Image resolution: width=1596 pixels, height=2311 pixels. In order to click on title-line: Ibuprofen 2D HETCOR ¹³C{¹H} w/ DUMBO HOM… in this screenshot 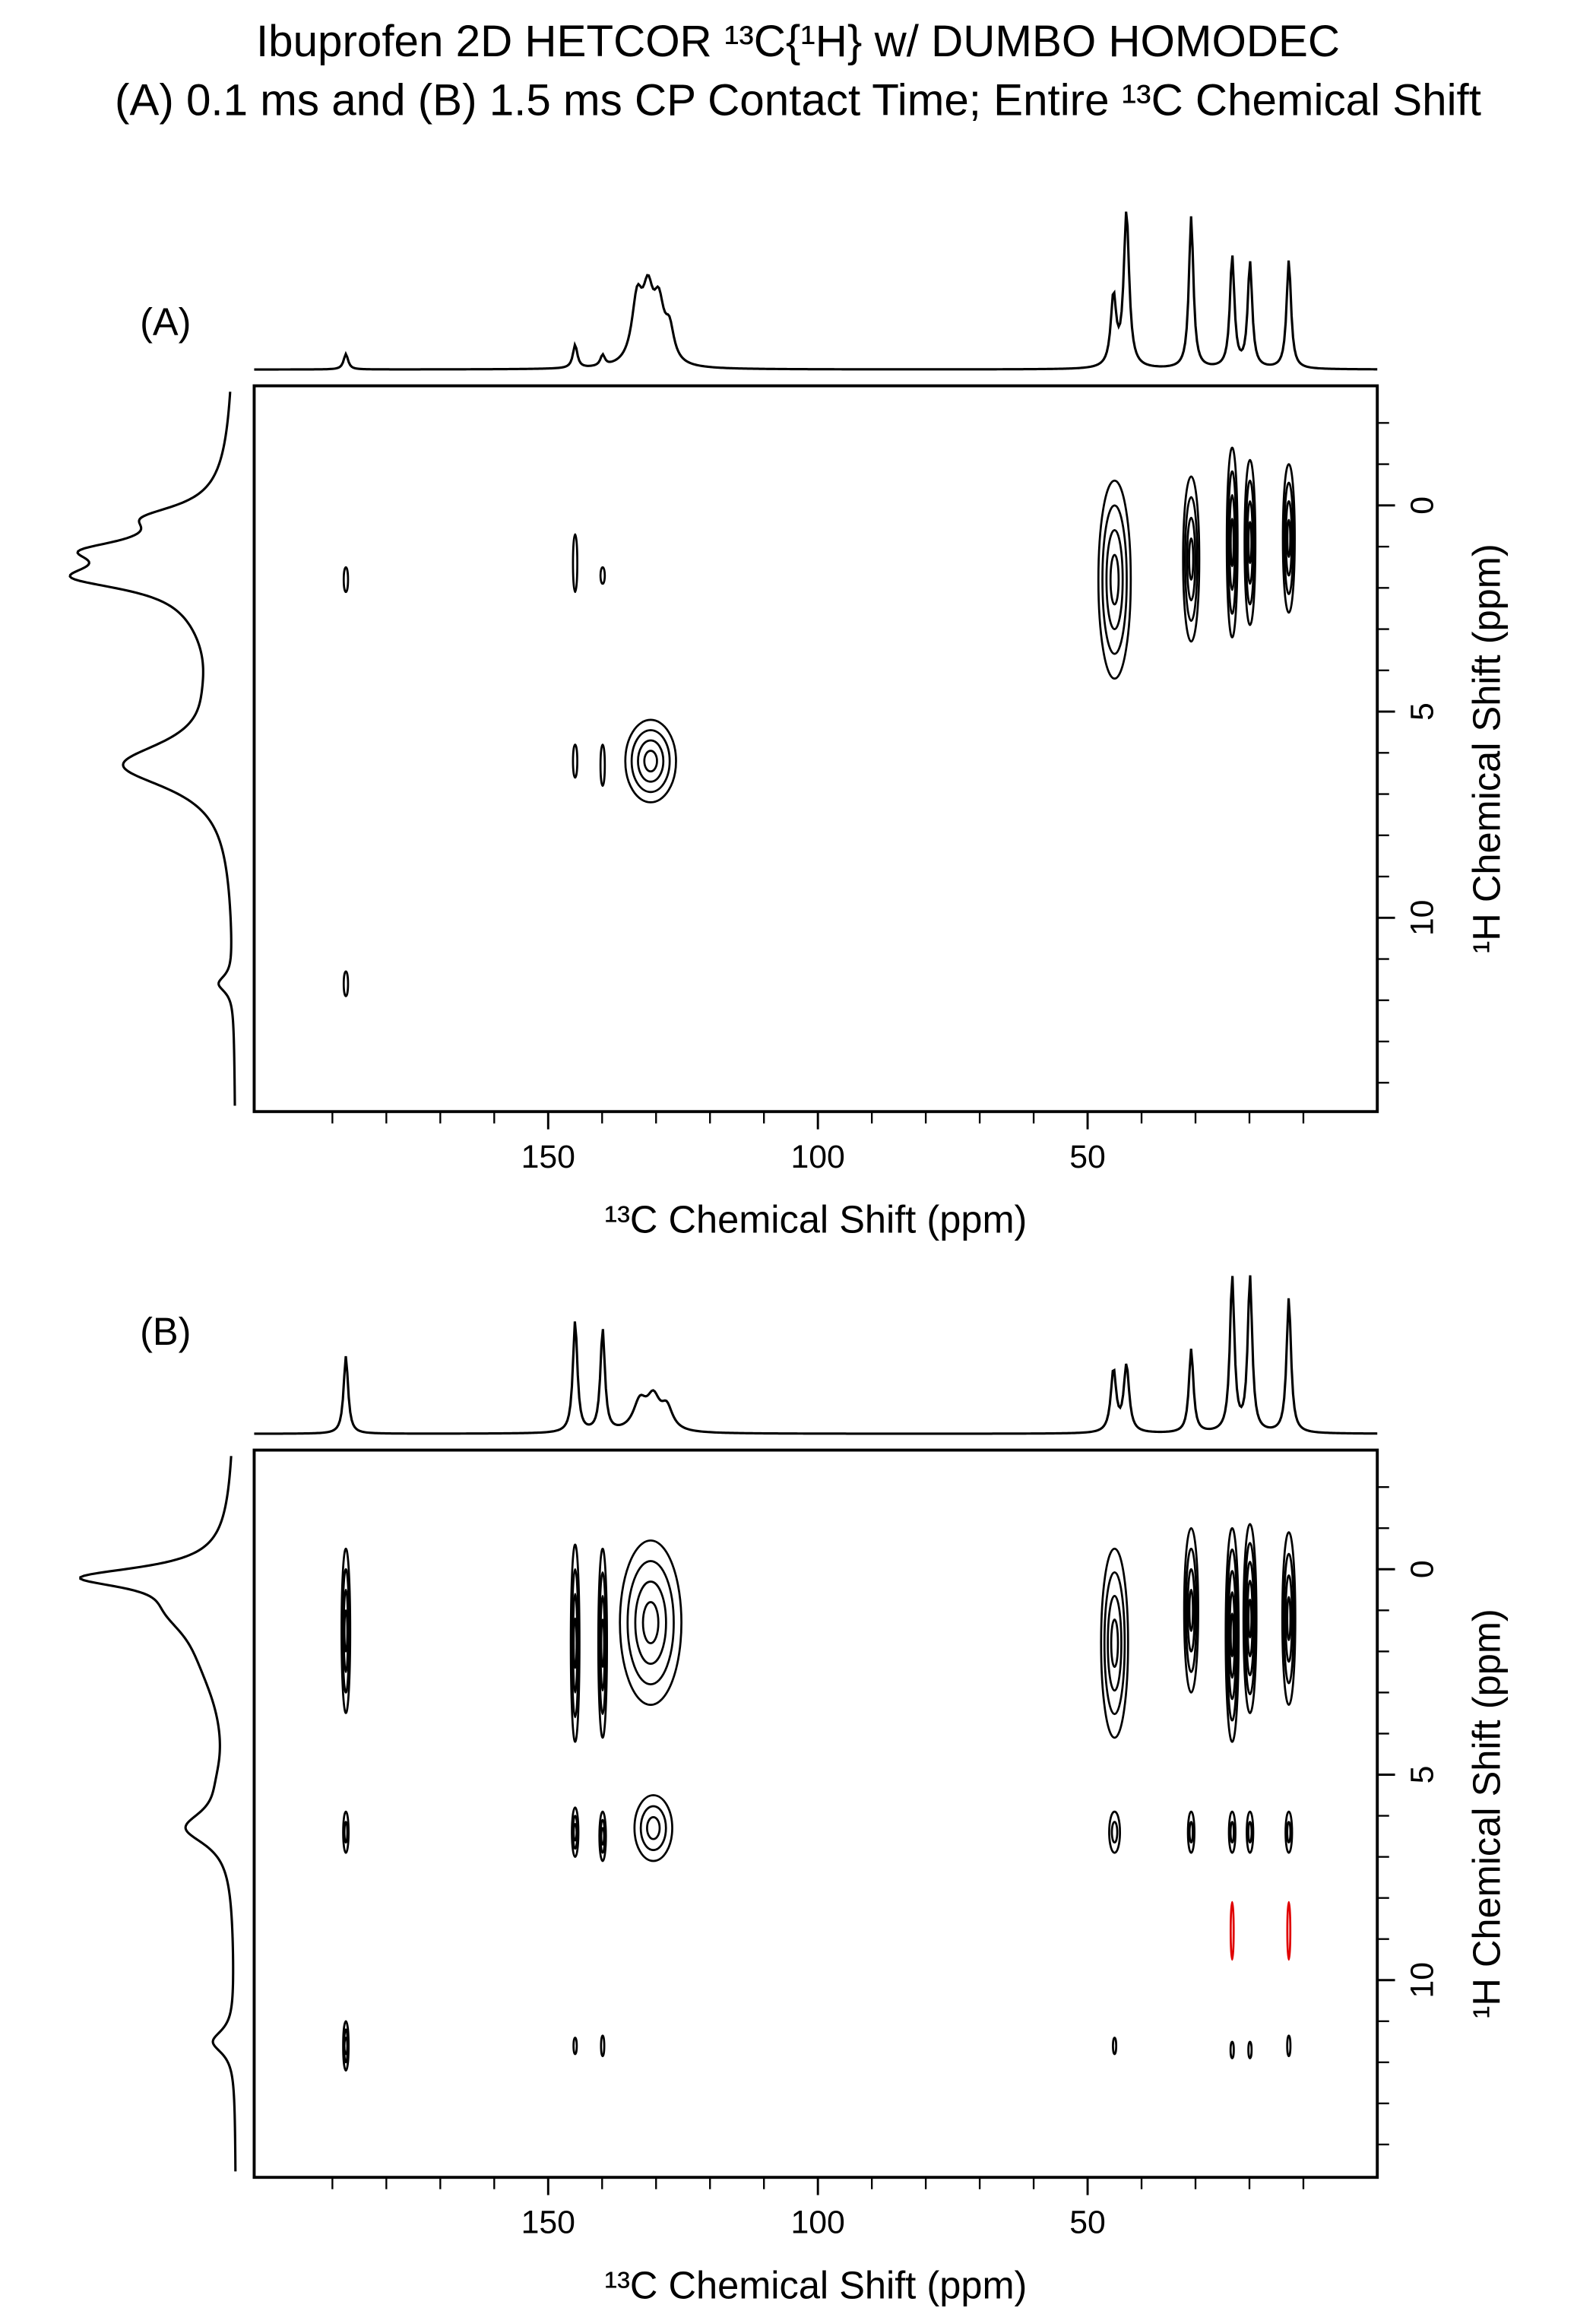, I will do `click(798, 41)`.